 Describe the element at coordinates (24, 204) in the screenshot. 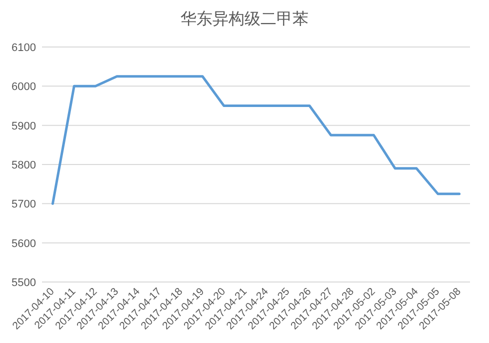

I see `y-tick-label: 5700` at that location.